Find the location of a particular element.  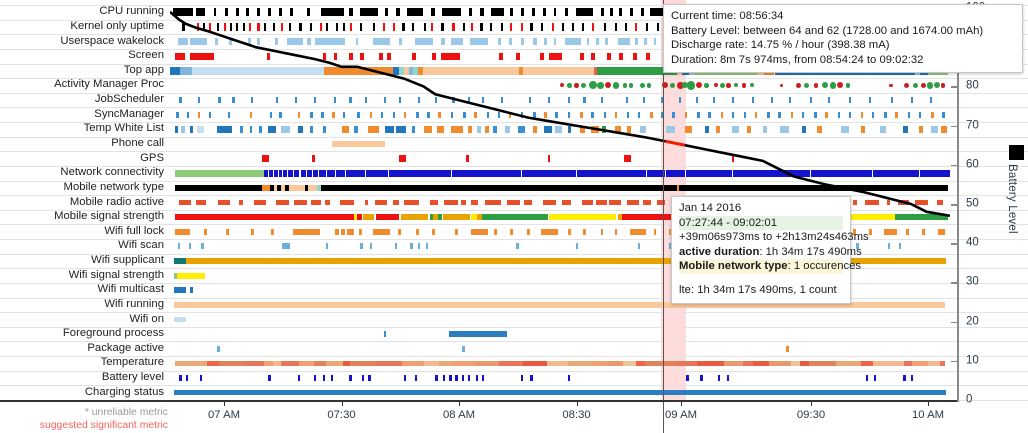

track-wifi-supplicant is located at coordinates (560, 261).